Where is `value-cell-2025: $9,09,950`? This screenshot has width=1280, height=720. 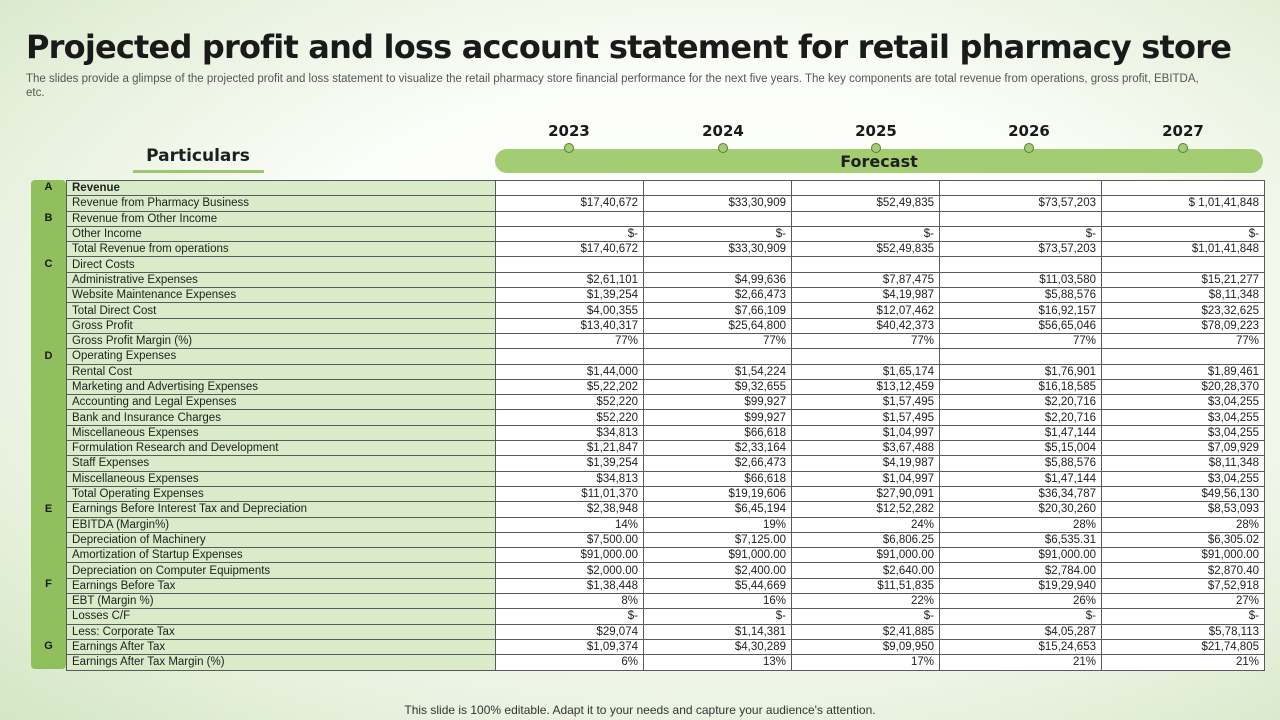 value-cell-2025: $9,09,950 is located at coordinates (865, 647).